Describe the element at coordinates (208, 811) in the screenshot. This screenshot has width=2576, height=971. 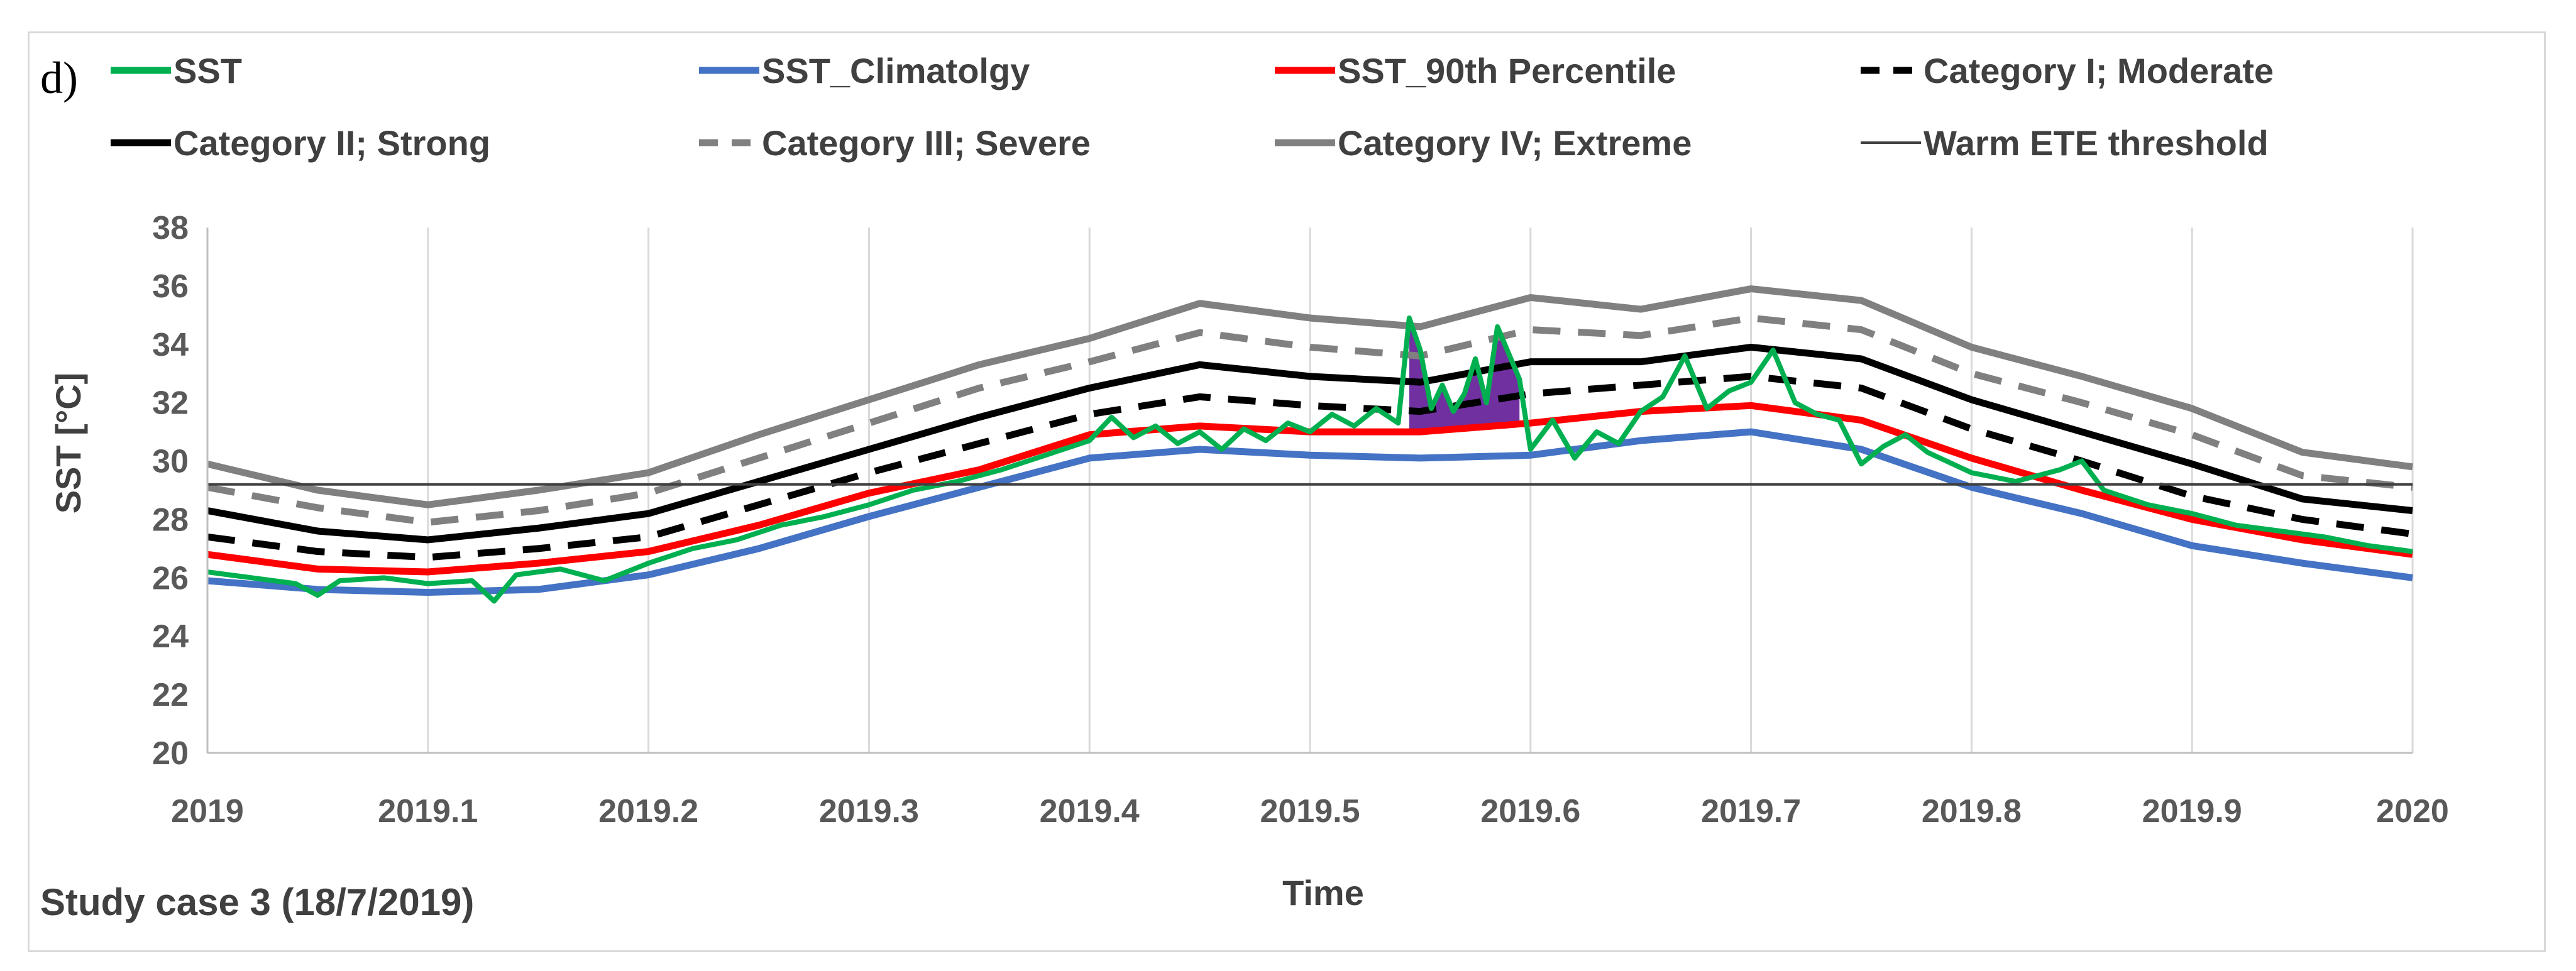
I see `x-tick-label: 2019` at that location.